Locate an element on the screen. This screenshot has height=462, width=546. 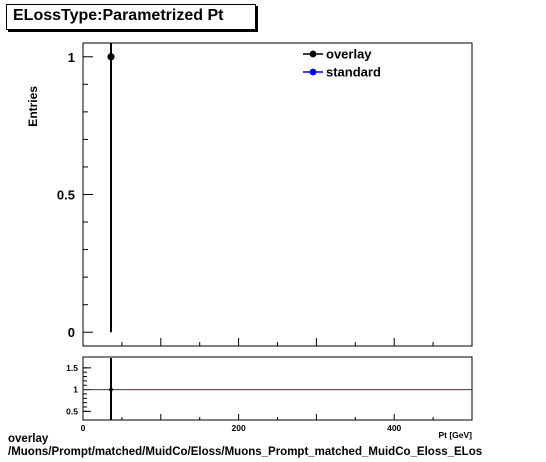
y-tick-label: 0 is located at coordinates (71, 332).